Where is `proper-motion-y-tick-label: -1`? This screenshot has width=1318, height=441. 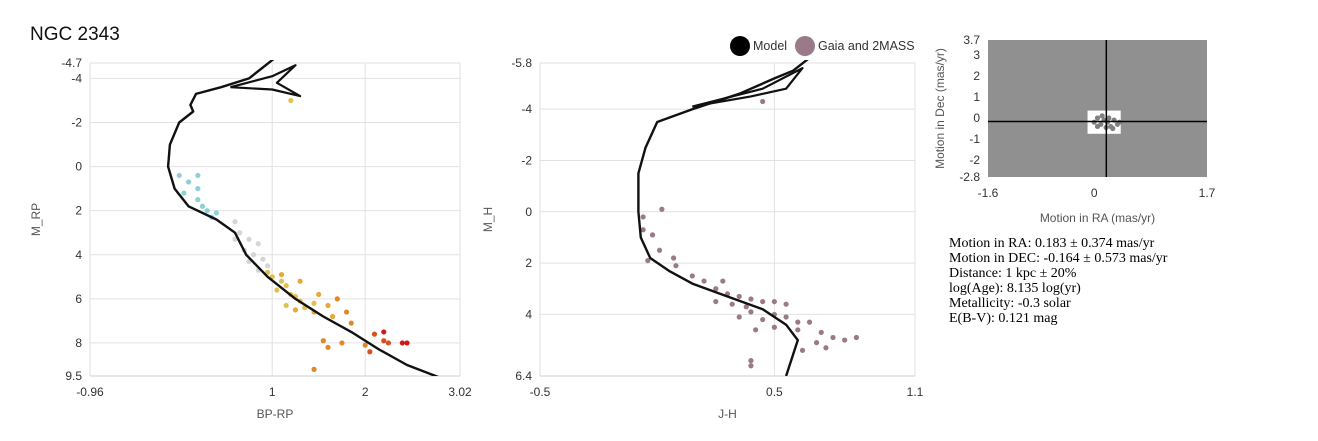 proper-motion-y-tick-label: -1 is located at coordinates (974, 139).